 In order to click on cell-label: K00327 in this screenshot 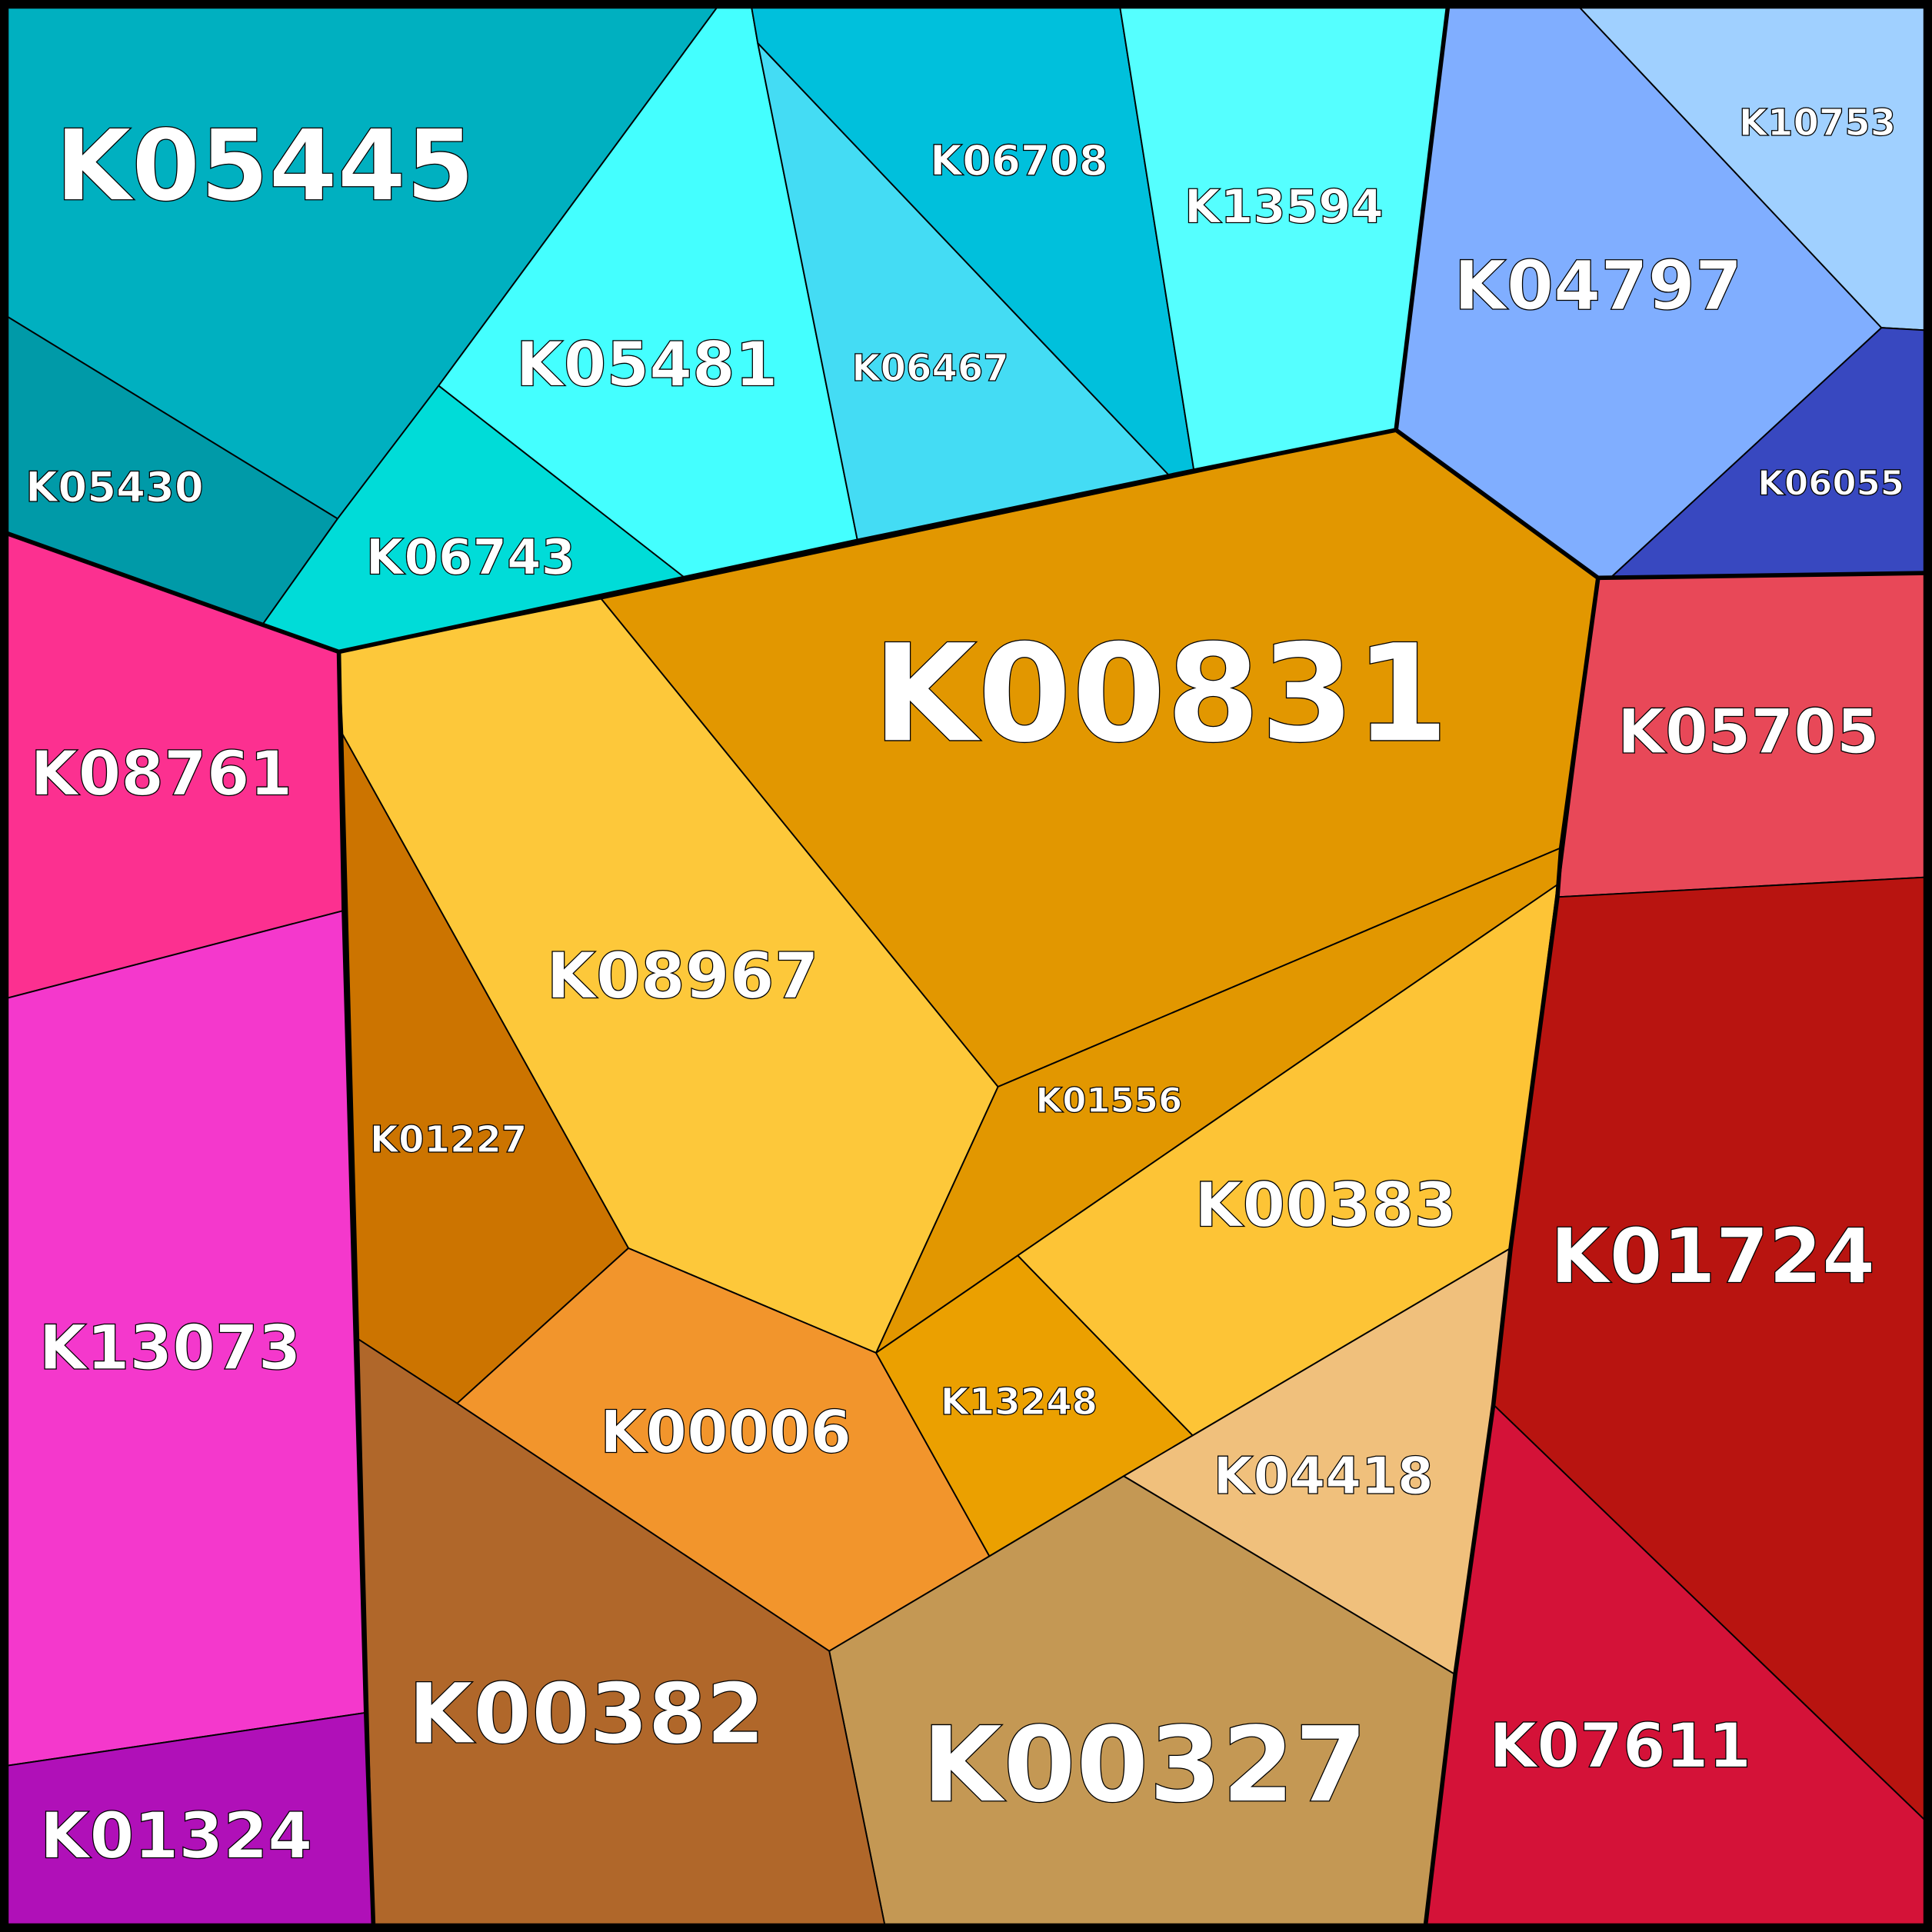, I will do `click(1144, 1766)`.